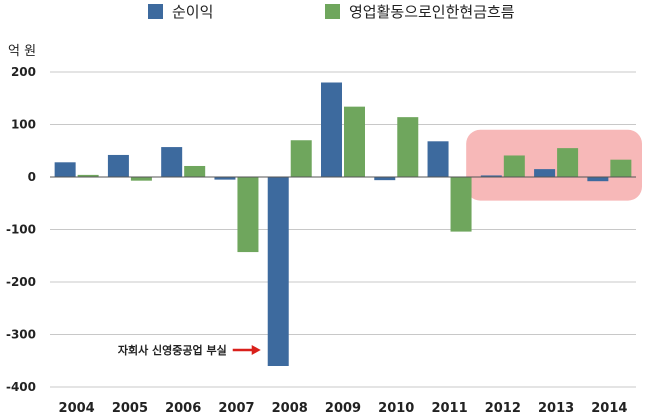 The width and height of the screenshot is (653, 420). Describe the element at coordinates (236, 408) in the screenshot. I see `x-tick-label: 2007` at that location.